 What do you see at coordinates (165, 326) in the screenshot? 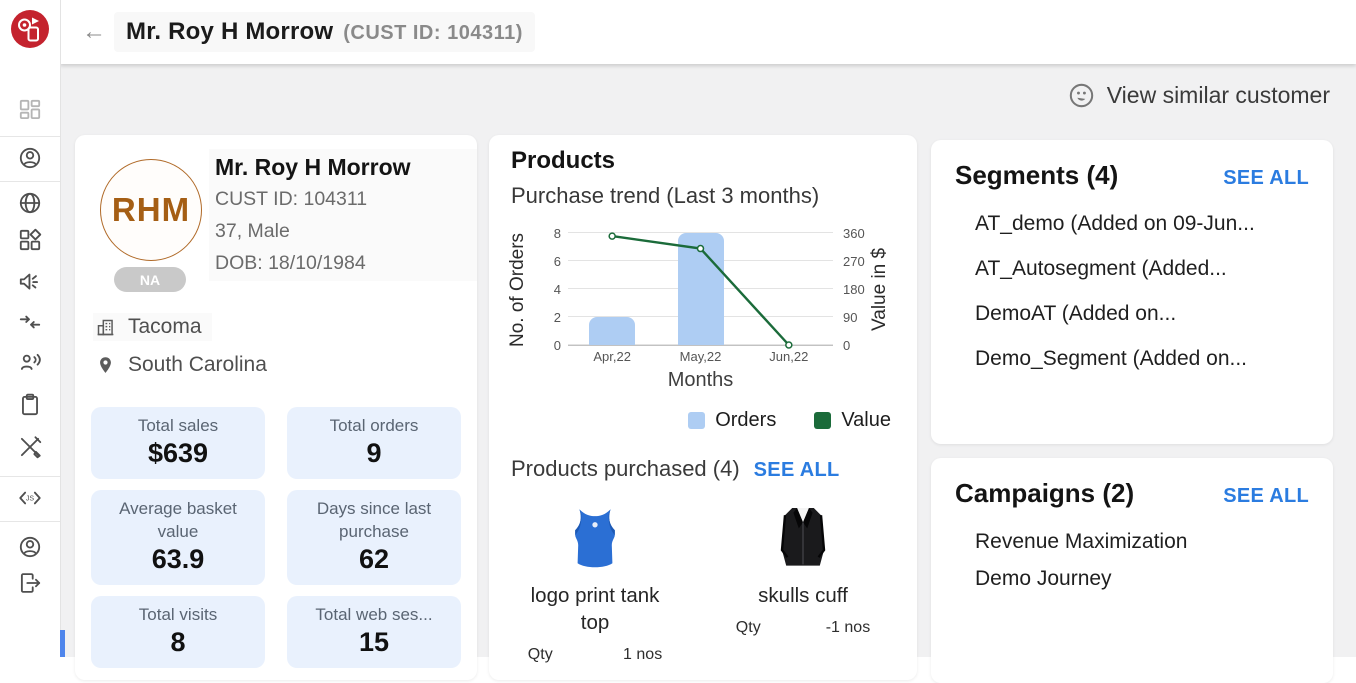
I see `customer-city: Tacoma` at bounding box center [165, 326].